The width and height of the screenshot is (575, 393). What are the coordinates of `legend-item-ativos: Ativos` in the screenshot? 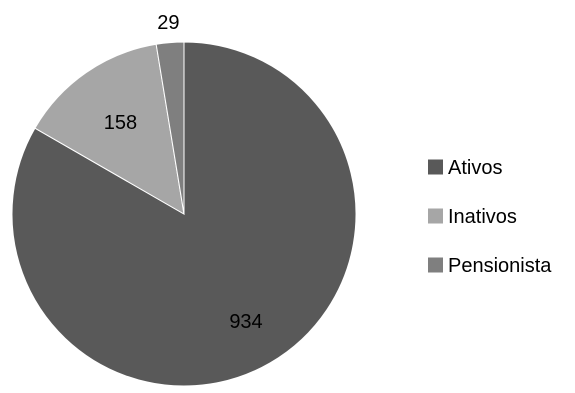 It's located at (465, 168).